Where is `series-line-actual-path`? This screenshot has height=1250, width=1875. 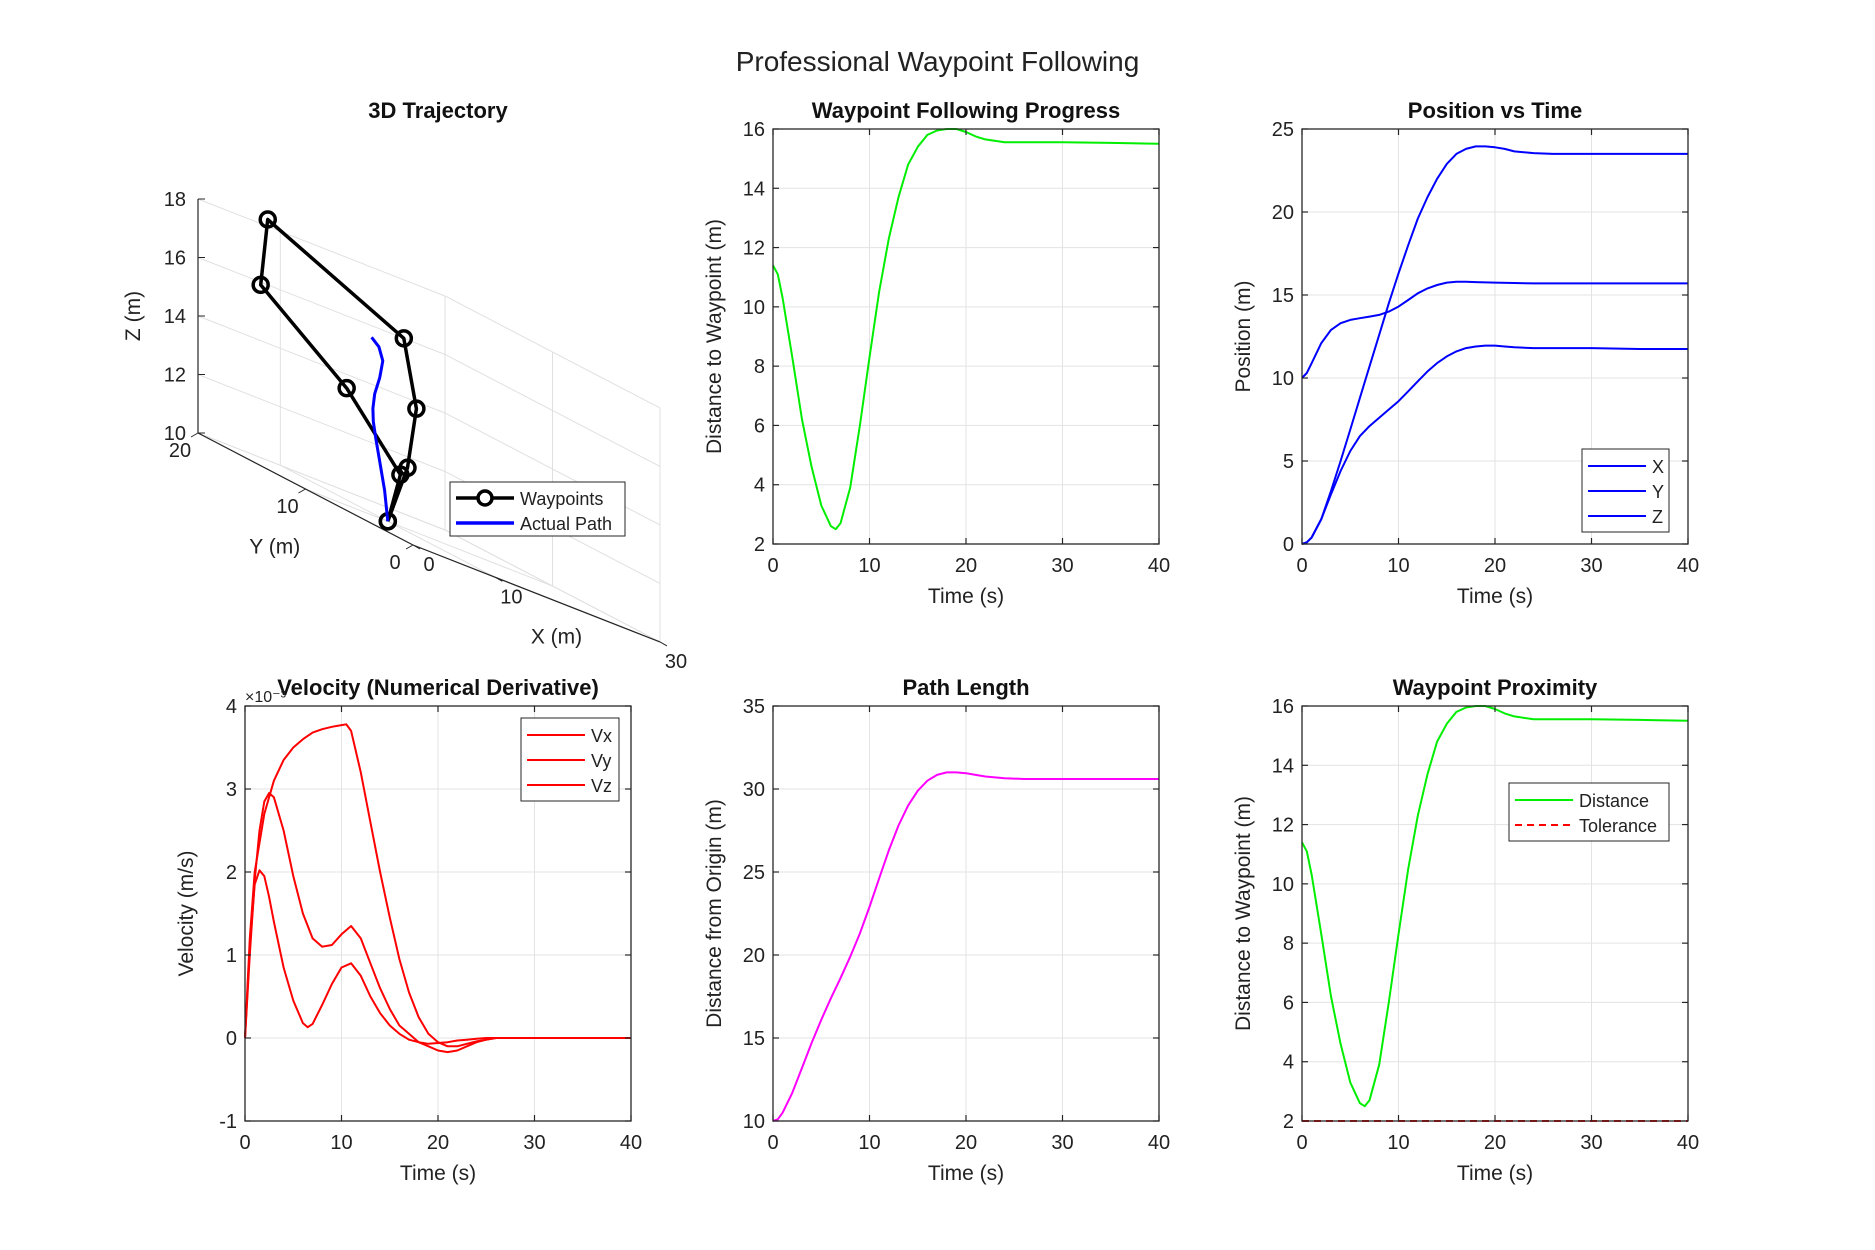
series-line-actual-path is located at coordinates (380, 429).